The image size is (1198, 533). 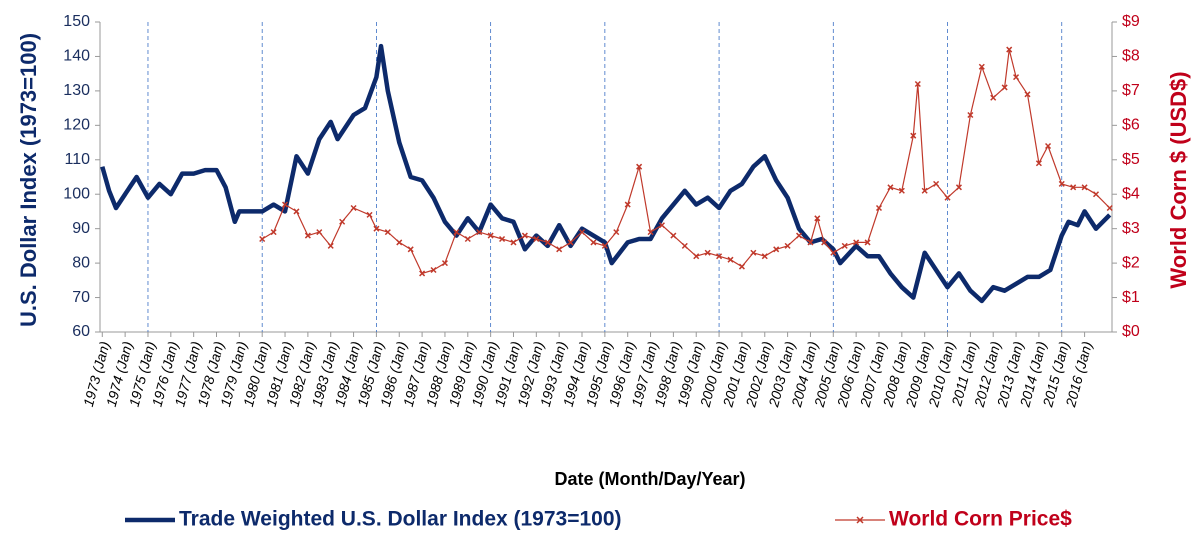 What do you see at coordinates (1131, 193) in the screenshot?
I see `y2-tick-label: $4` at bounding box center [1131, 193].